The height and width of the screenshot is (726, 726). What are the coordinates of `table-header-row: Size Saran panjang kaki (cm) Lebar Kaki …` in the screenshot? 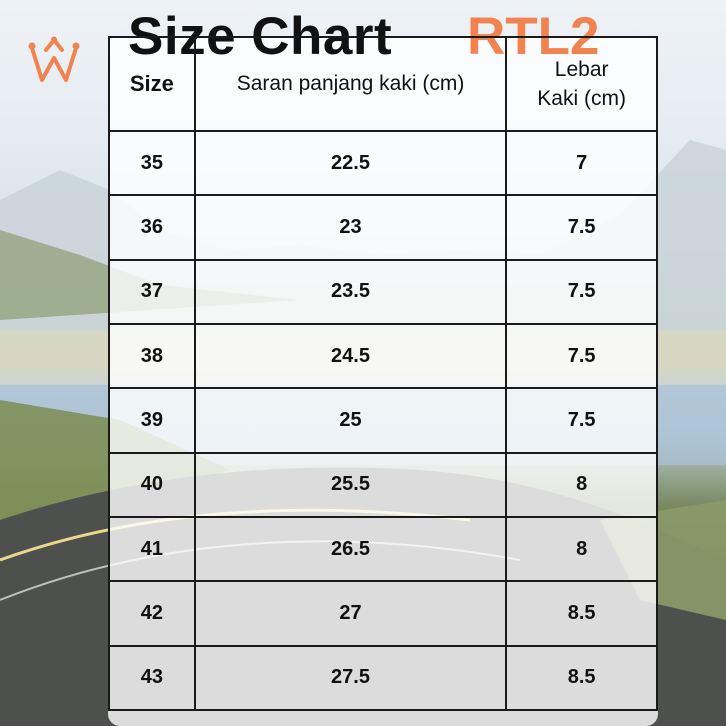 It's located at (383, 84).